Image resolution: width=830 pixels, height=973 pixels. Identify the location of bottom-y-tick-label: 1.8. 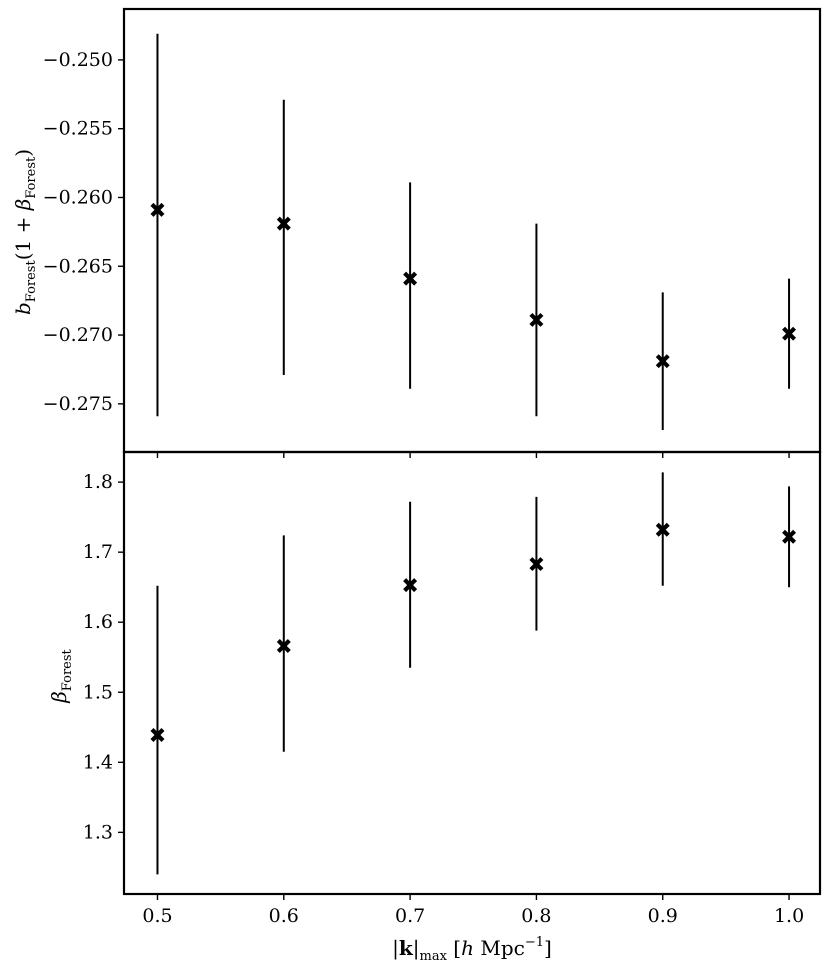
(98, 482).